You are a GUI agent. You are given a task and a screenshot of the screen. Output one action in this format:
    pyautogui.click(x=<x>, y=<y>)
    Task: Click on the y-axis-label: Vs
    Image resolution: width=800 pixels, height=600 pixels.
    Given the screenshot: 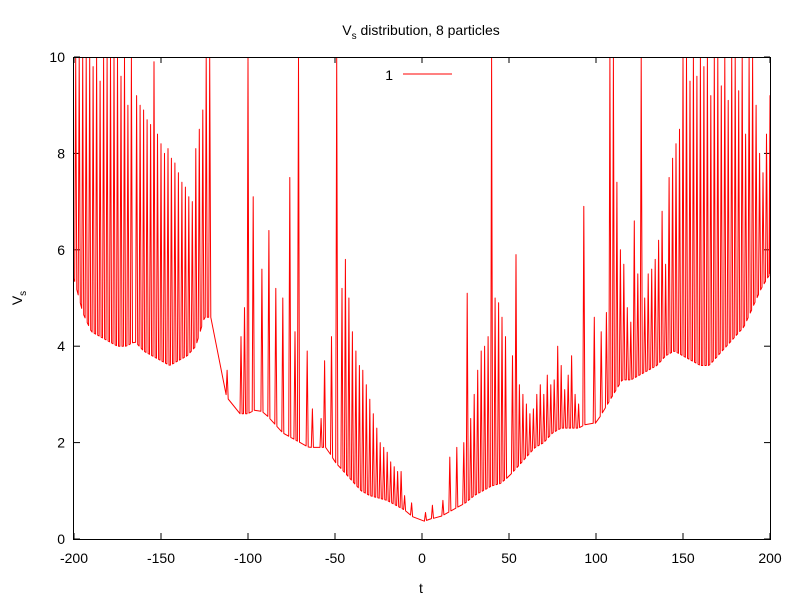 What is the action you would take?
    pyautogui.click(x=19, y=298)
    